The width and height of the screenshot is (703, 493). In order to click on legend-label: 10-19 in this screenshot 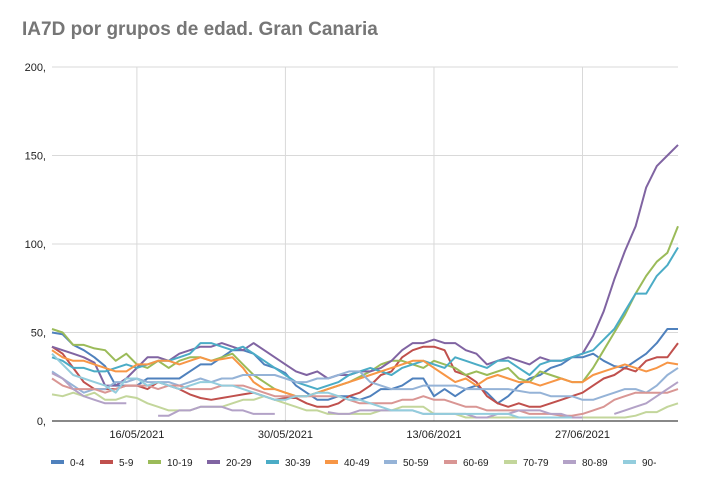, I will do `click(180, 463)`.